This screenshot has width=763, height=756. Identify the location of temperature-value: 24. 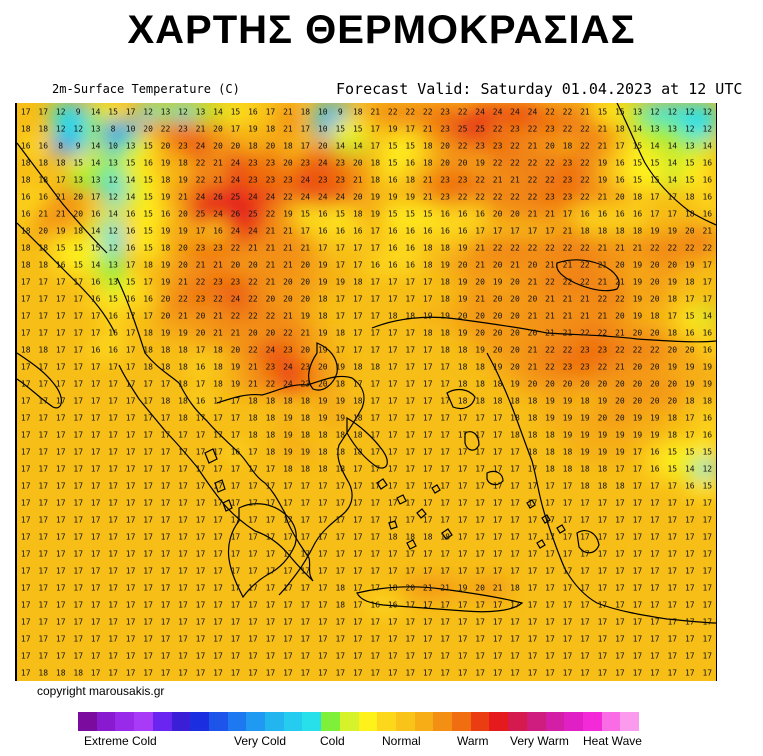
(236, 299).